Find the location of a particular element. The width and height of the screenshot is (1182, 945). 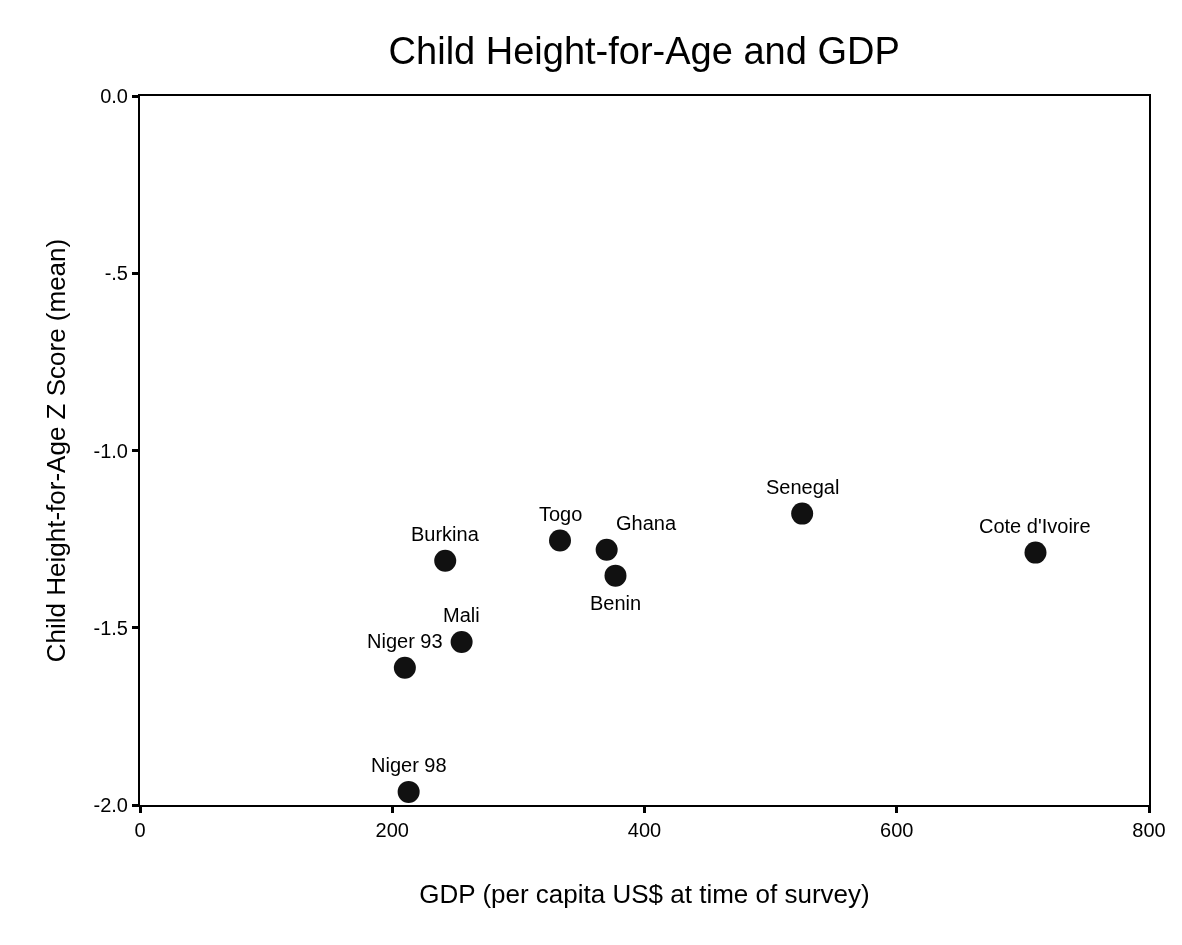

y-tick-label: -2.0 is located at coordinates (110, 805).